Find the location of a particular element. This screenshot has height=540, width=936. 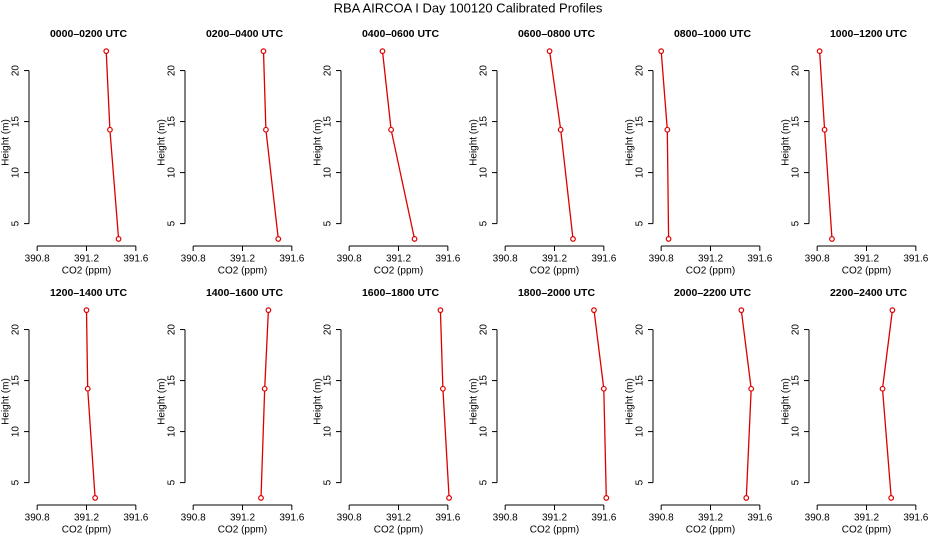

panel-title: 1000–1200 UTC is located at coordinates (868, 34).